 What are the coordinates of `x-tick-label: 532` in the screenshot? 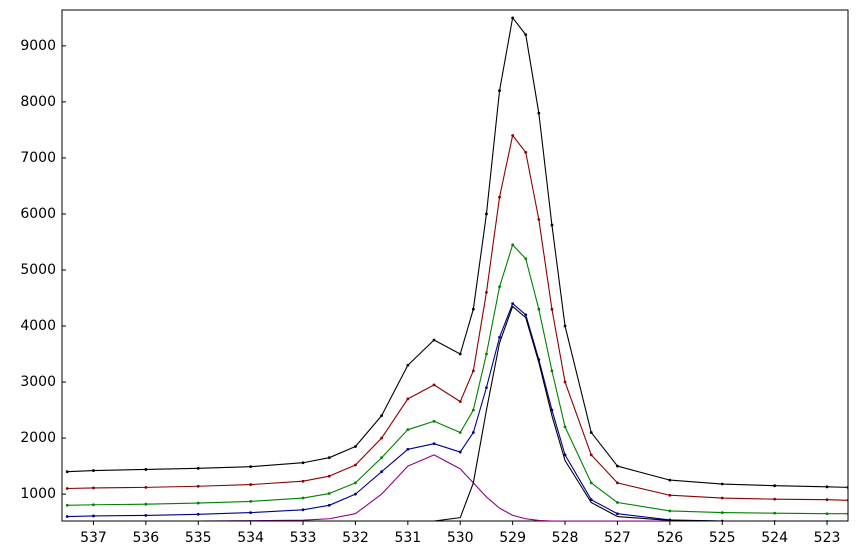 It's located at (355, 538).